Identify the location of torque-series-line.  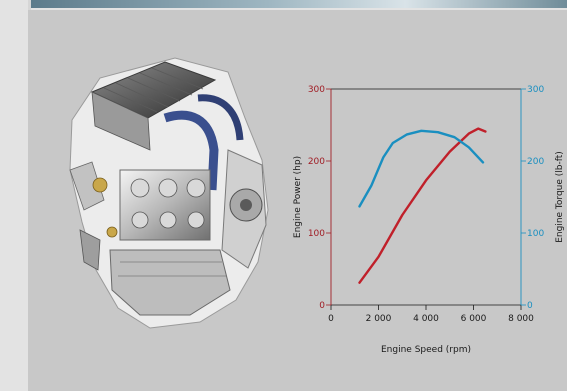
(421, 168).